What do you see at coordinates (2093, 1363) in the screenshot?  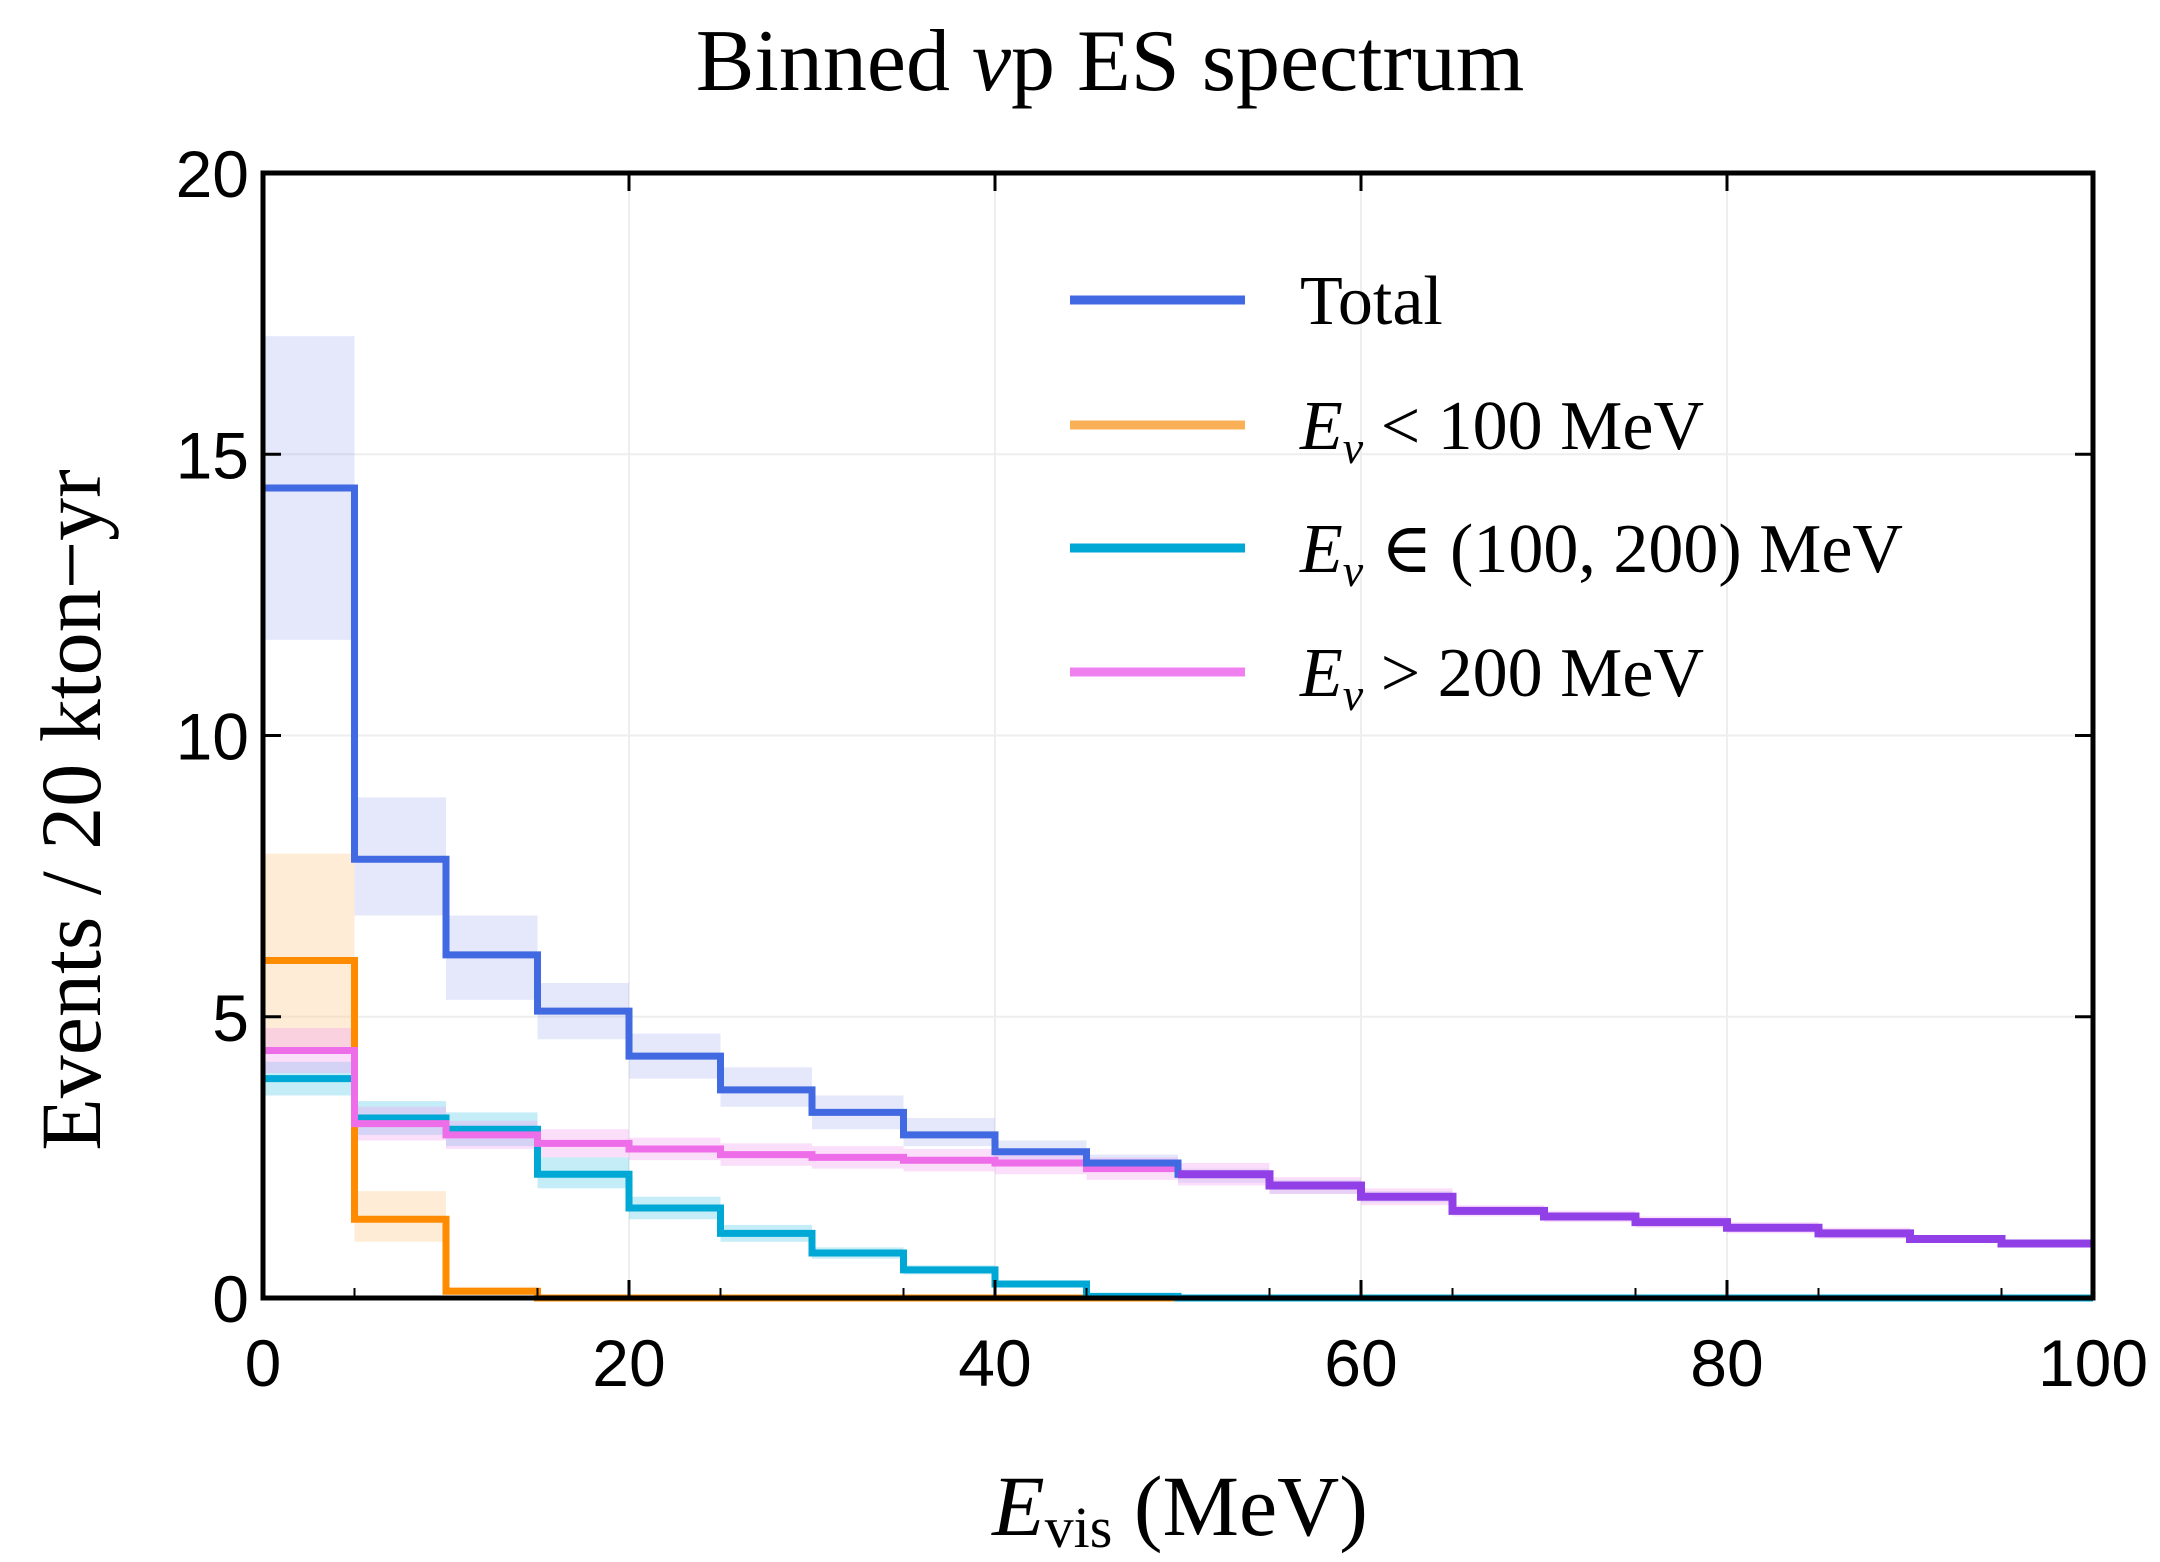 I see `x-tick-label: 100` at bounding box center [2093, 1363].